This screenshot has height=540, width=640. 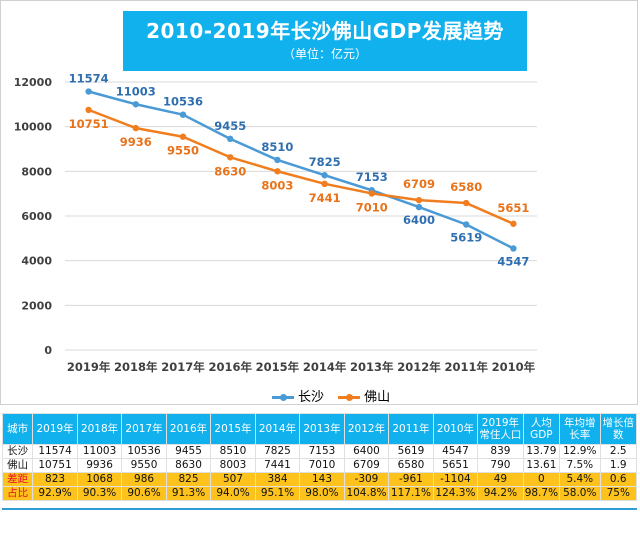 What do you see at coordinates (99, 429) in the screenshot?
I see `table-header-cell: 2018年` at bounding box center [99, 429].